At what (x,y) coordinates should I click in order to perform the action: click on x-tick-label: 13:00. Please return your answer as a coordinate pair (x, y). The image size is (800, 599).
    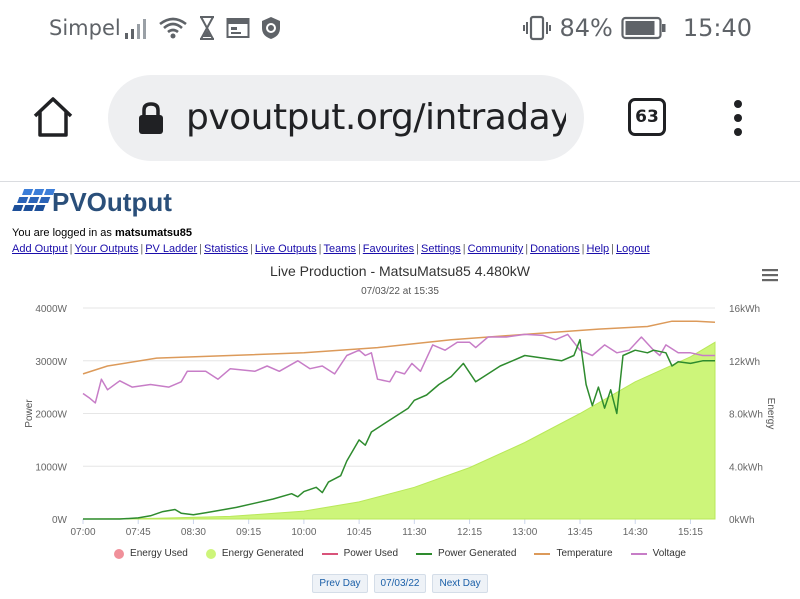
    Looking at the image, I should click on (524, 532).